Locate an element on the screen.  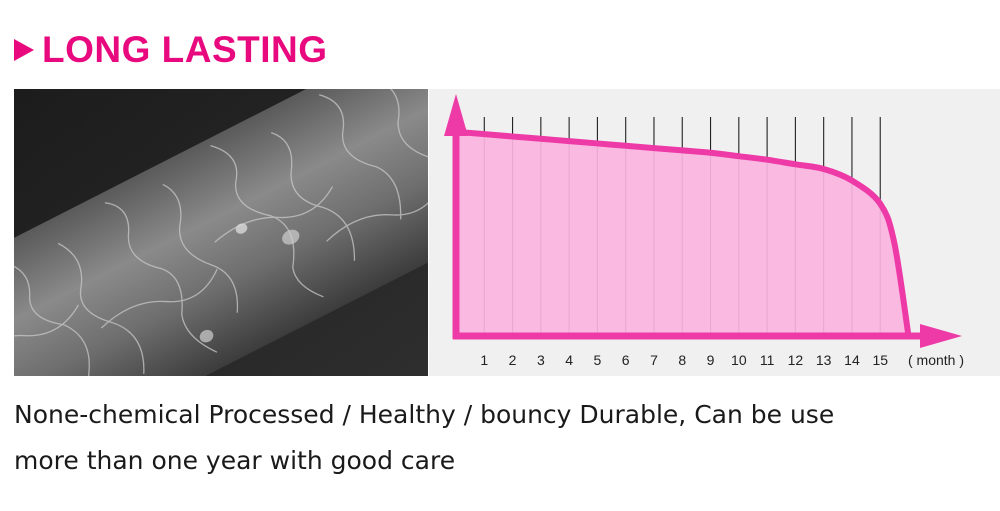
section-header: LONG LASTING is located at coordinates (171, 50).